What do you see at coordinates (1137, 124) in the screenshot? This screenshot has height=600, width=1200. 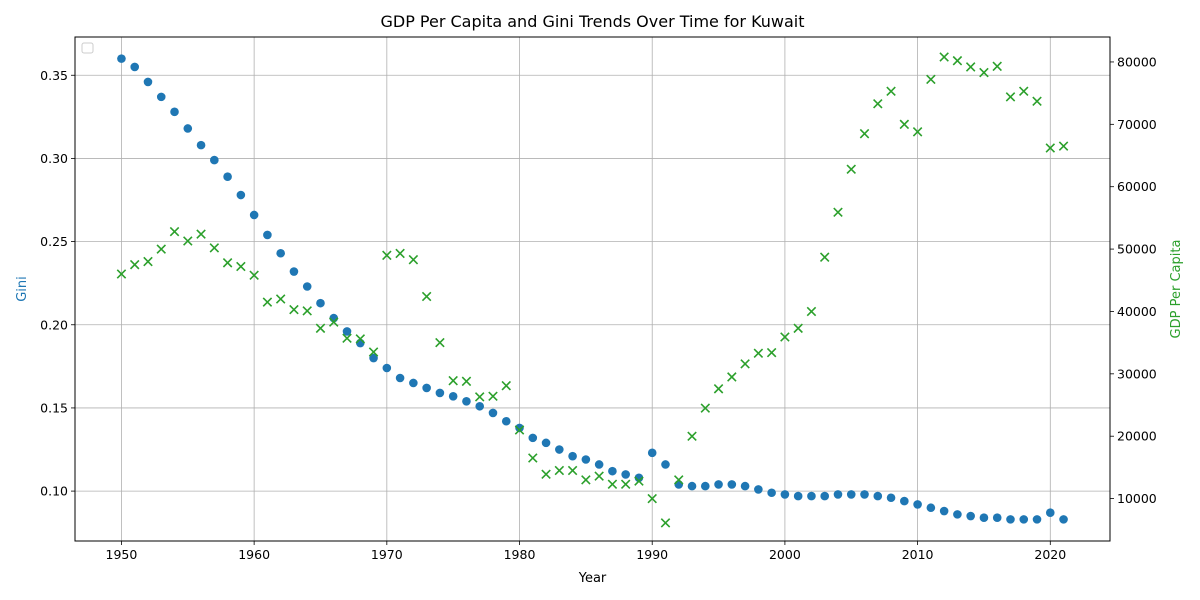 I see `y-right-tick-label: 70000` at bounding box center [1137, 124].